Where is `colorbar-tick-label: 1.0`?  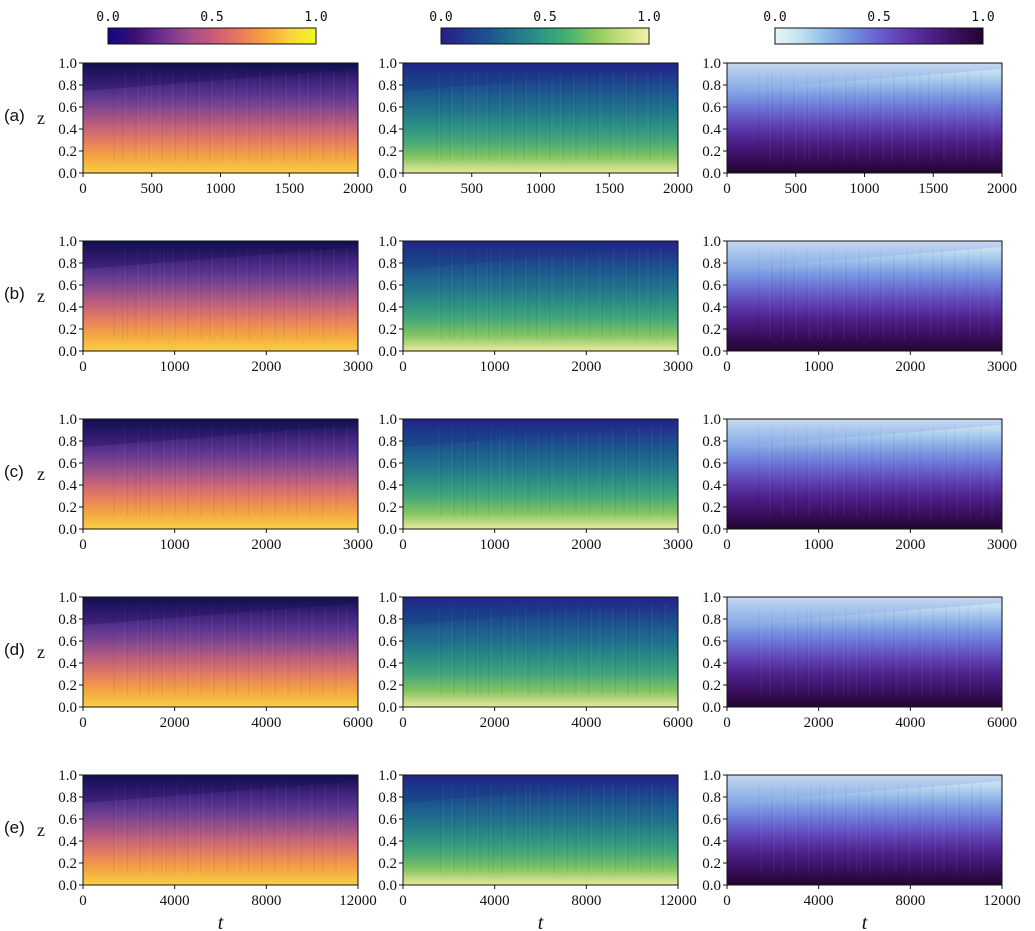 colorbar-tick-label: 1.0 is located at coordinates (315, 17).